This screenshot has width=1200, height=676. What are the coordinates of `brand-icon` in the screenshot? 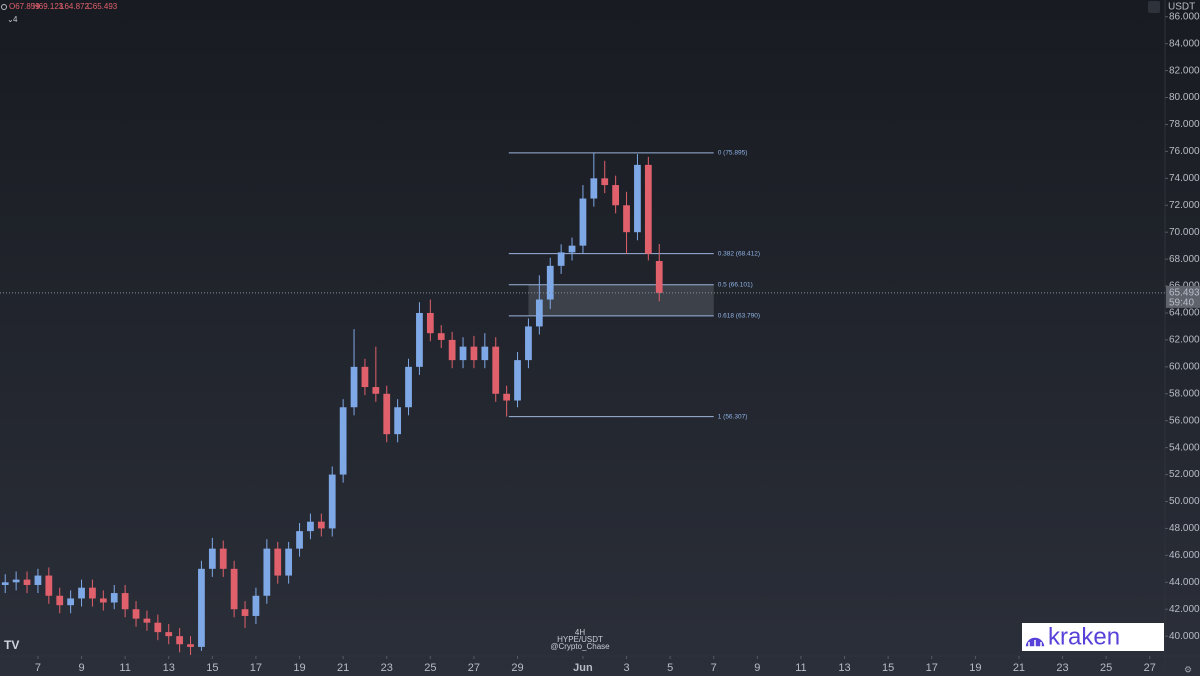 It's located at (1035, 642).